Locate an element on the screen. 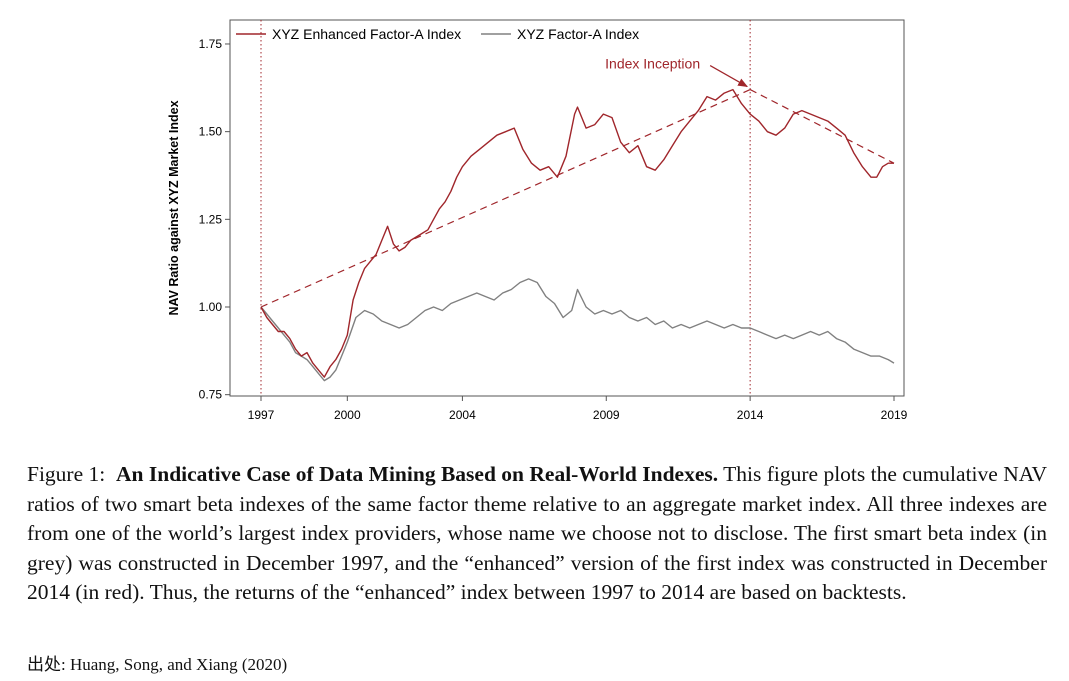  y-tick-label: 1.75 is located at coordinates (211, 44).